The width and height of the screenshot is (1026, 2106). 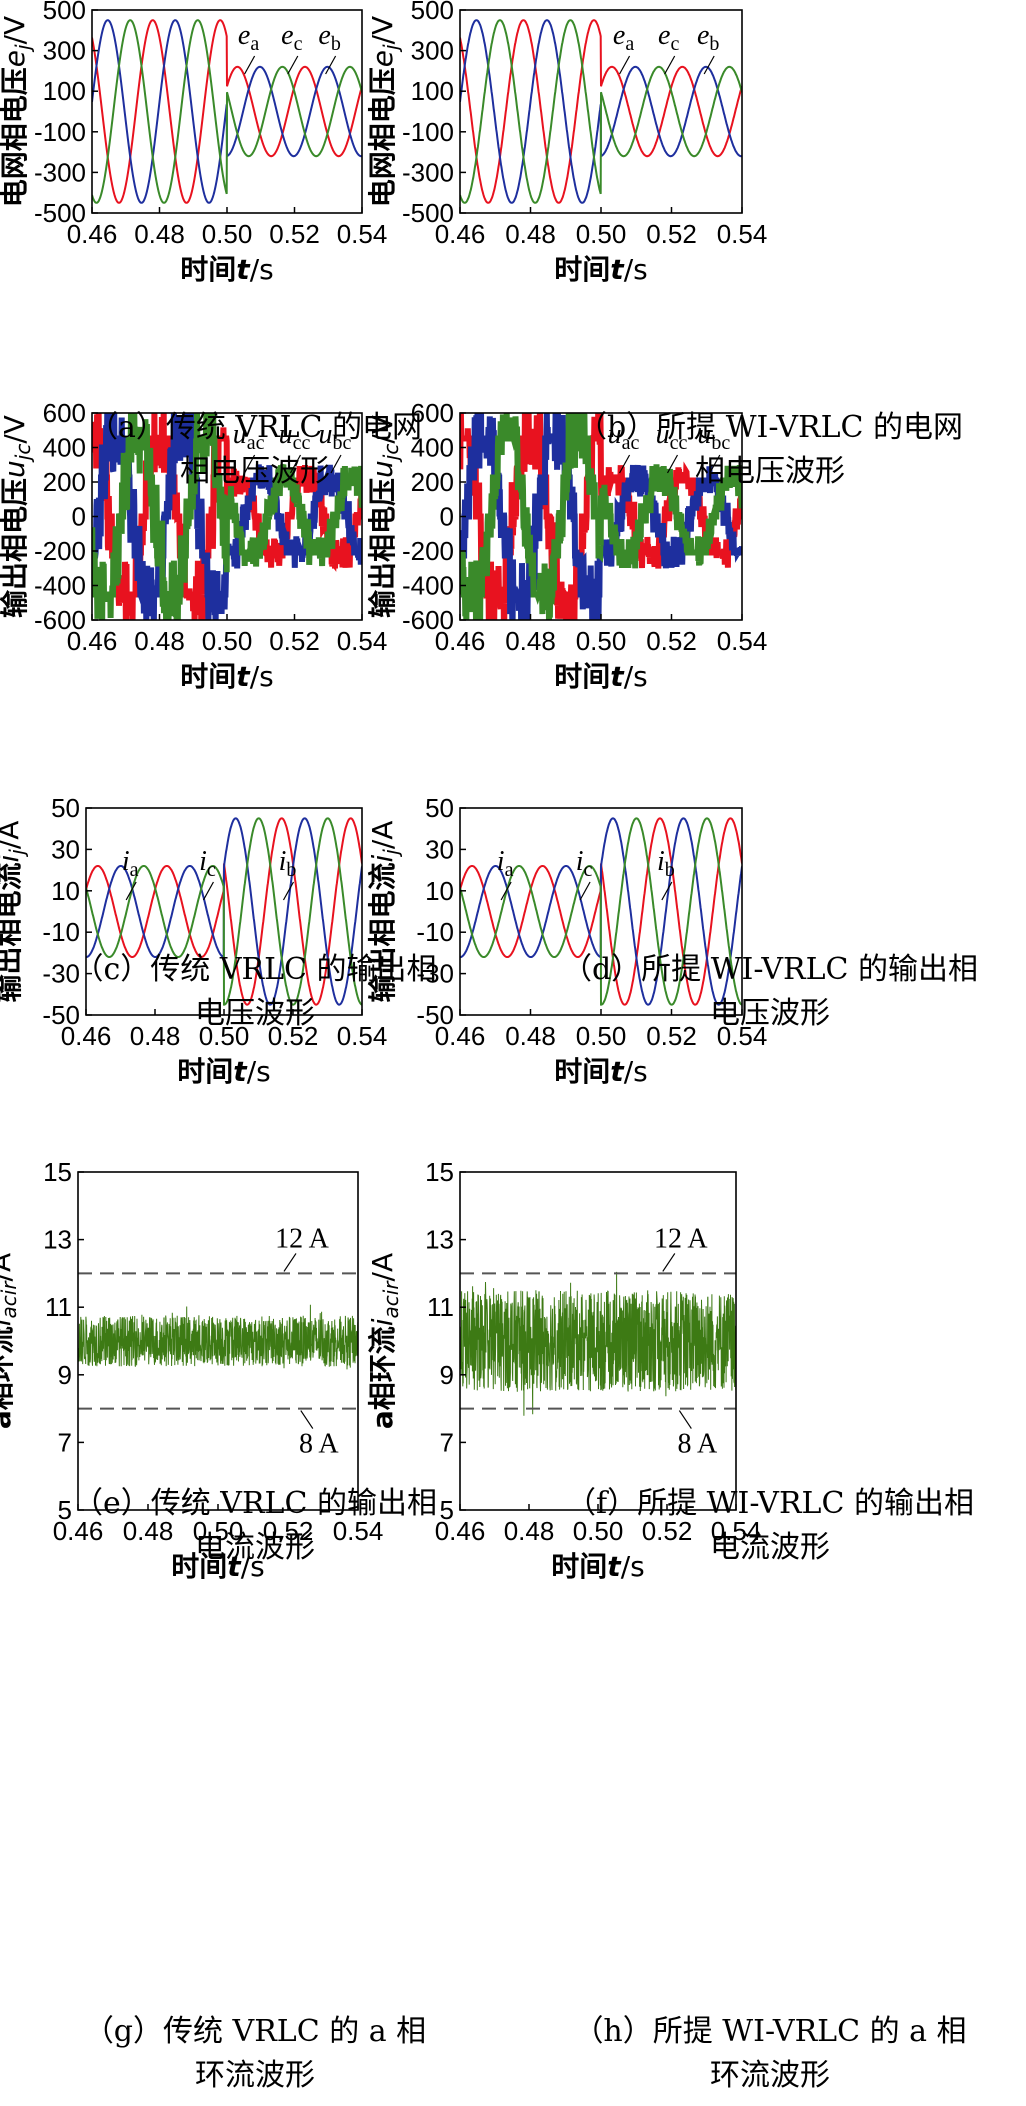 I want to click on y-tick-label: -300, so click(x=60, y=172).